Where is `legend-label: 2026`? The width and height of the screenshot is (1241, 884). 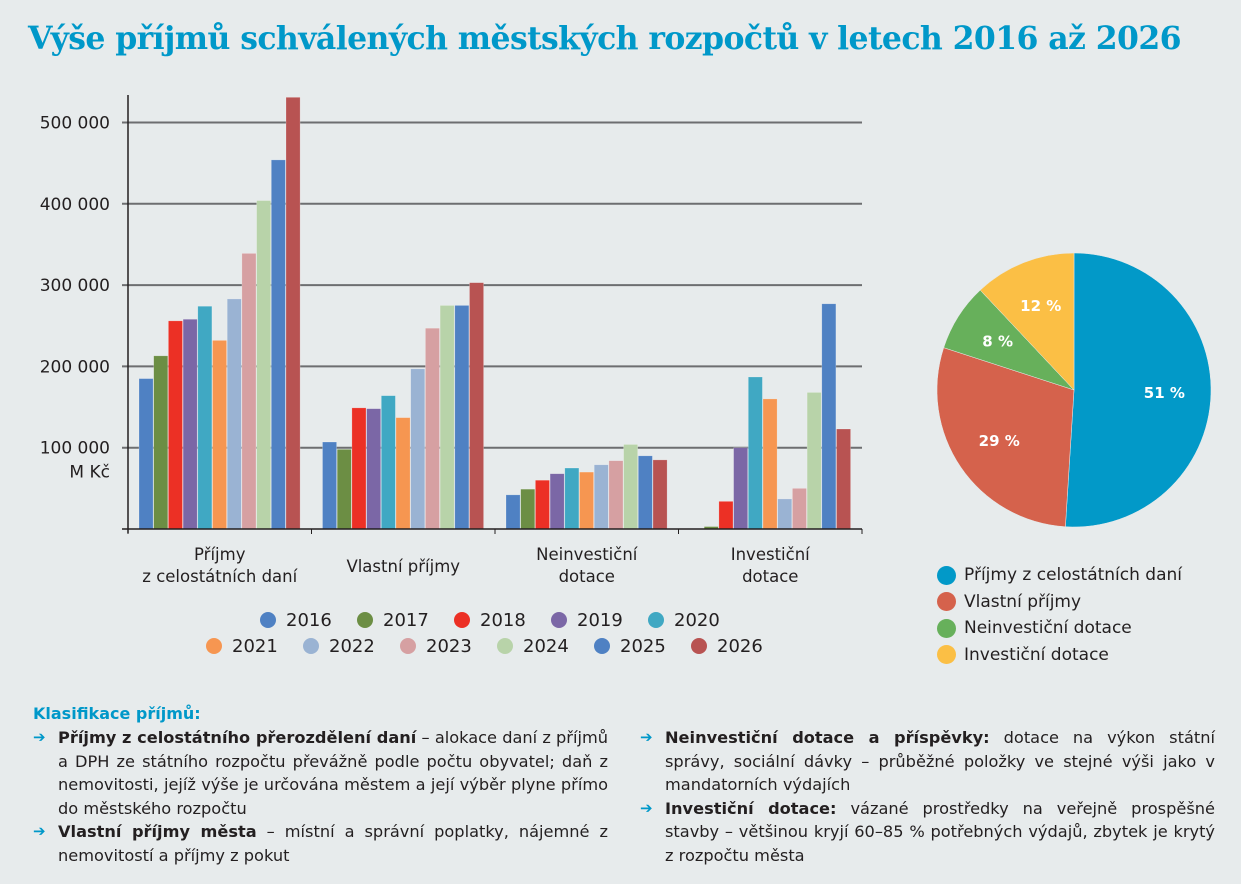
legend-label: 2026 is located at coordinates (740, 646).